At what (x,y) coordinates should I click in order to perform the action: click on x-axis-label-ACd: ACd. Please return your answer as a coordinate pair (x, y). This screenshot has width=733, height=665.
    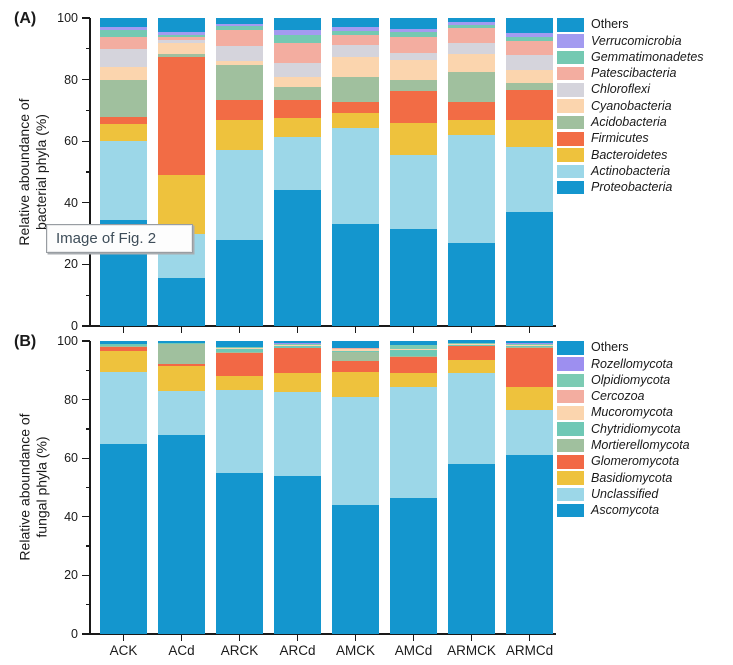
    Looking at the image, I should click on (181, 650).